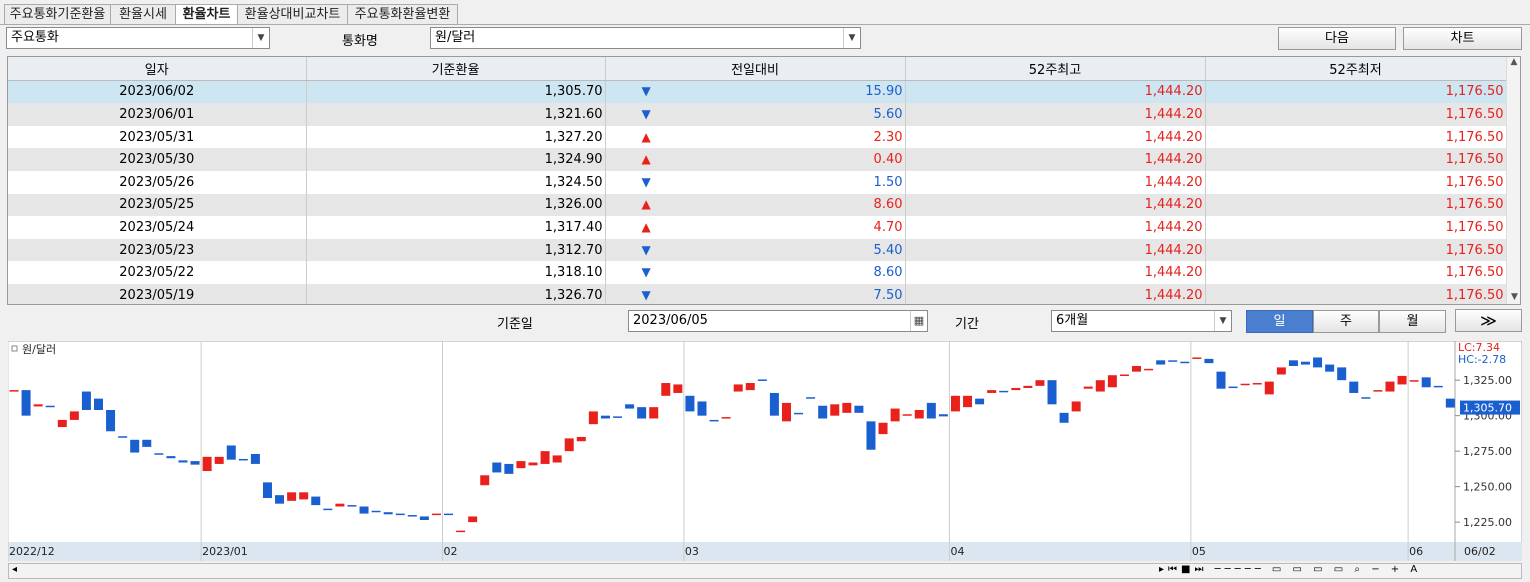 The height and width of the screenshot is (582, 1530). I want to click on x-tick-label: 02, so click(451, 551).